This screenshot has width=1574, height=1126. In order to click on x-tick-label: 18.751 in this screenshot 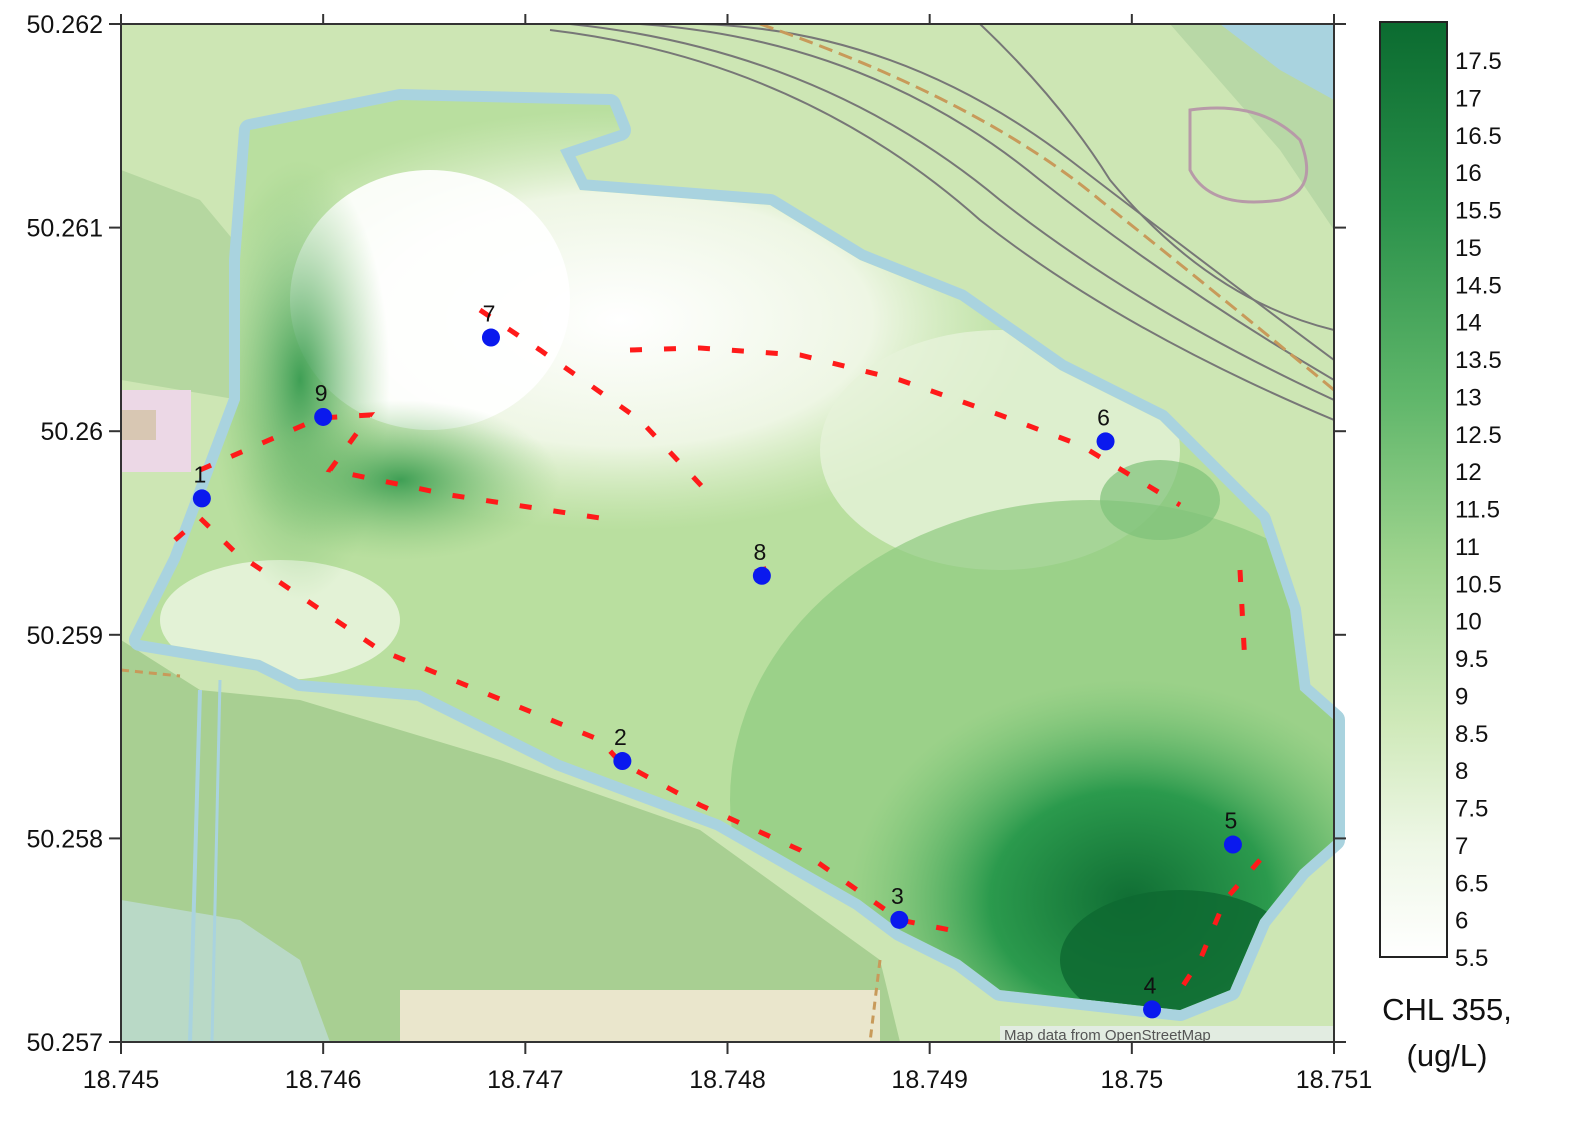, I will do `click(1334, 1080)`.